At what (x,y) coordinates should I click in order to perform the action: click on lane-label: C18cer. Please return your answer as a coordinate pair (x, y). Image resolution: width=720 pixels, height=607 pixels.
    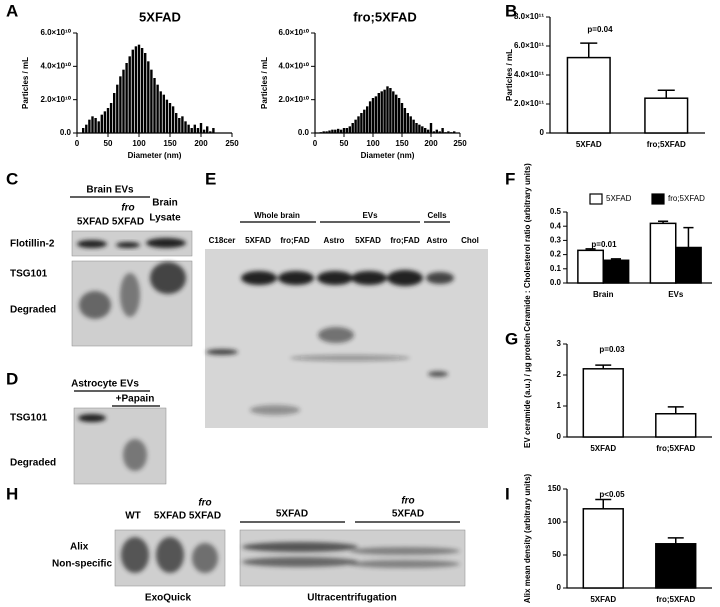
    Looking at the image, I should click on (222, 240).